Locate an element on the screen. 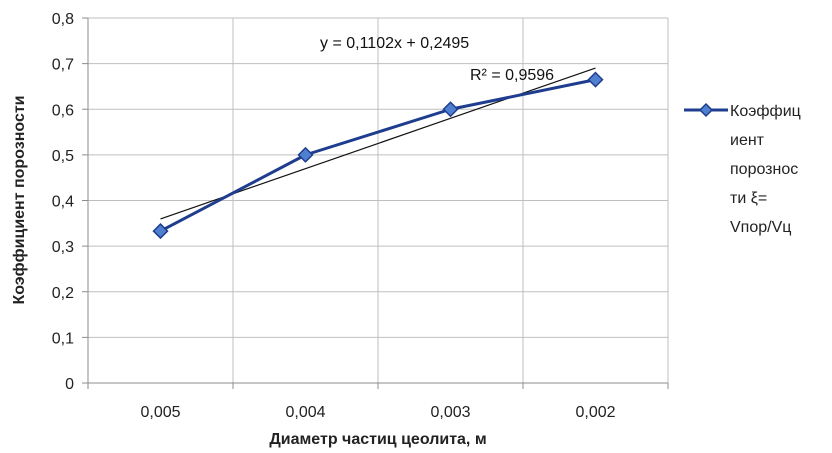 Image resolution: width=832 pixels, height=453 pixels. y-tick-label: 0 is located at coordinates (69, 384).